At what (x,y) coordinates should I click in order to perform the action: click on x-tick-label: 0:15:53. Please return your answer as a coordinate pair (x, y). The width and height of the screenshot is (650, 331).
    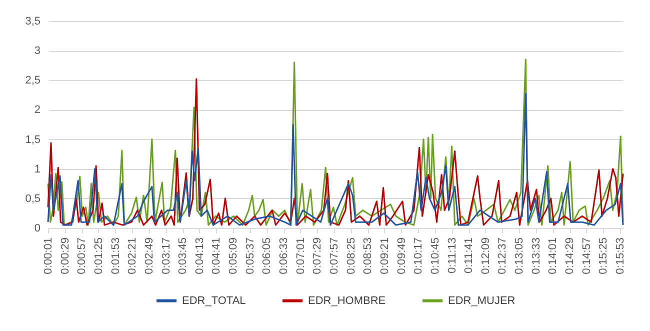
    Looking at the image, I should click on (620, 256).